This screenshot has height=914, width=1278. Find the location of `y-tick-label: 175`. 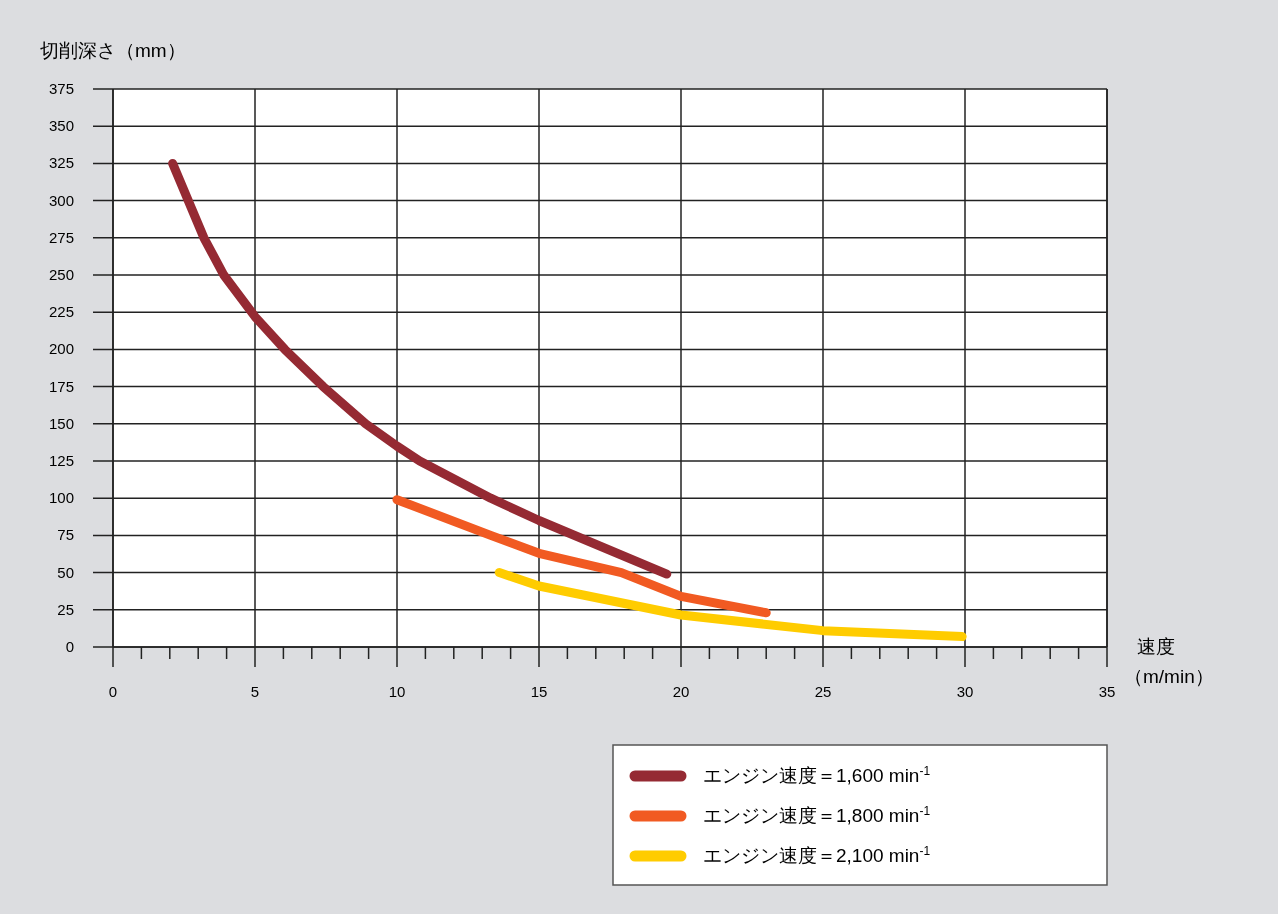

y-tick-label: 175 is located at coordinates (61, 386).